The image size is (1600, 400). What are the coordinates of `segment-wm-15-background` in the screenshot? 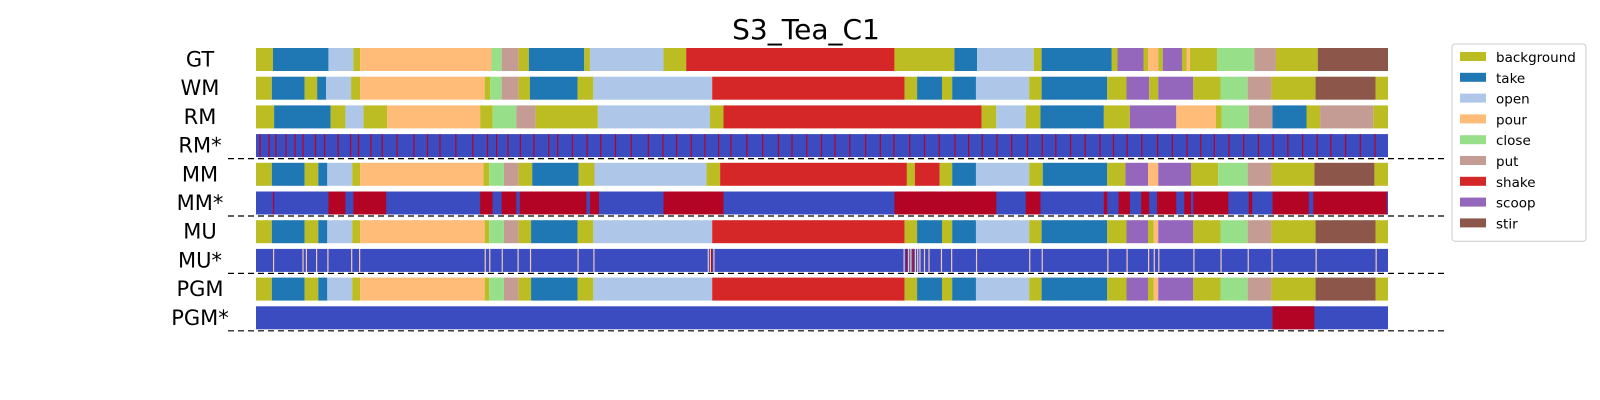 It's located at (911, 88).